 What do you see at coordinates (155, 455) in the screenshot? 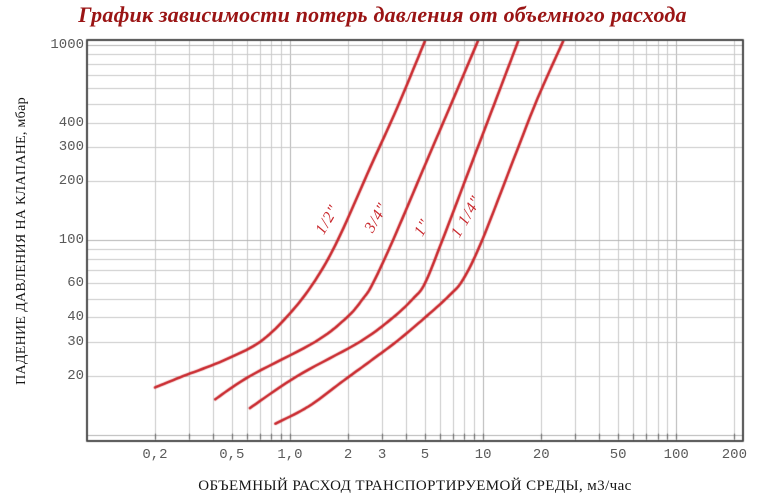
I see `x-tick-label: 0,2` at bounding box center [155, 455].